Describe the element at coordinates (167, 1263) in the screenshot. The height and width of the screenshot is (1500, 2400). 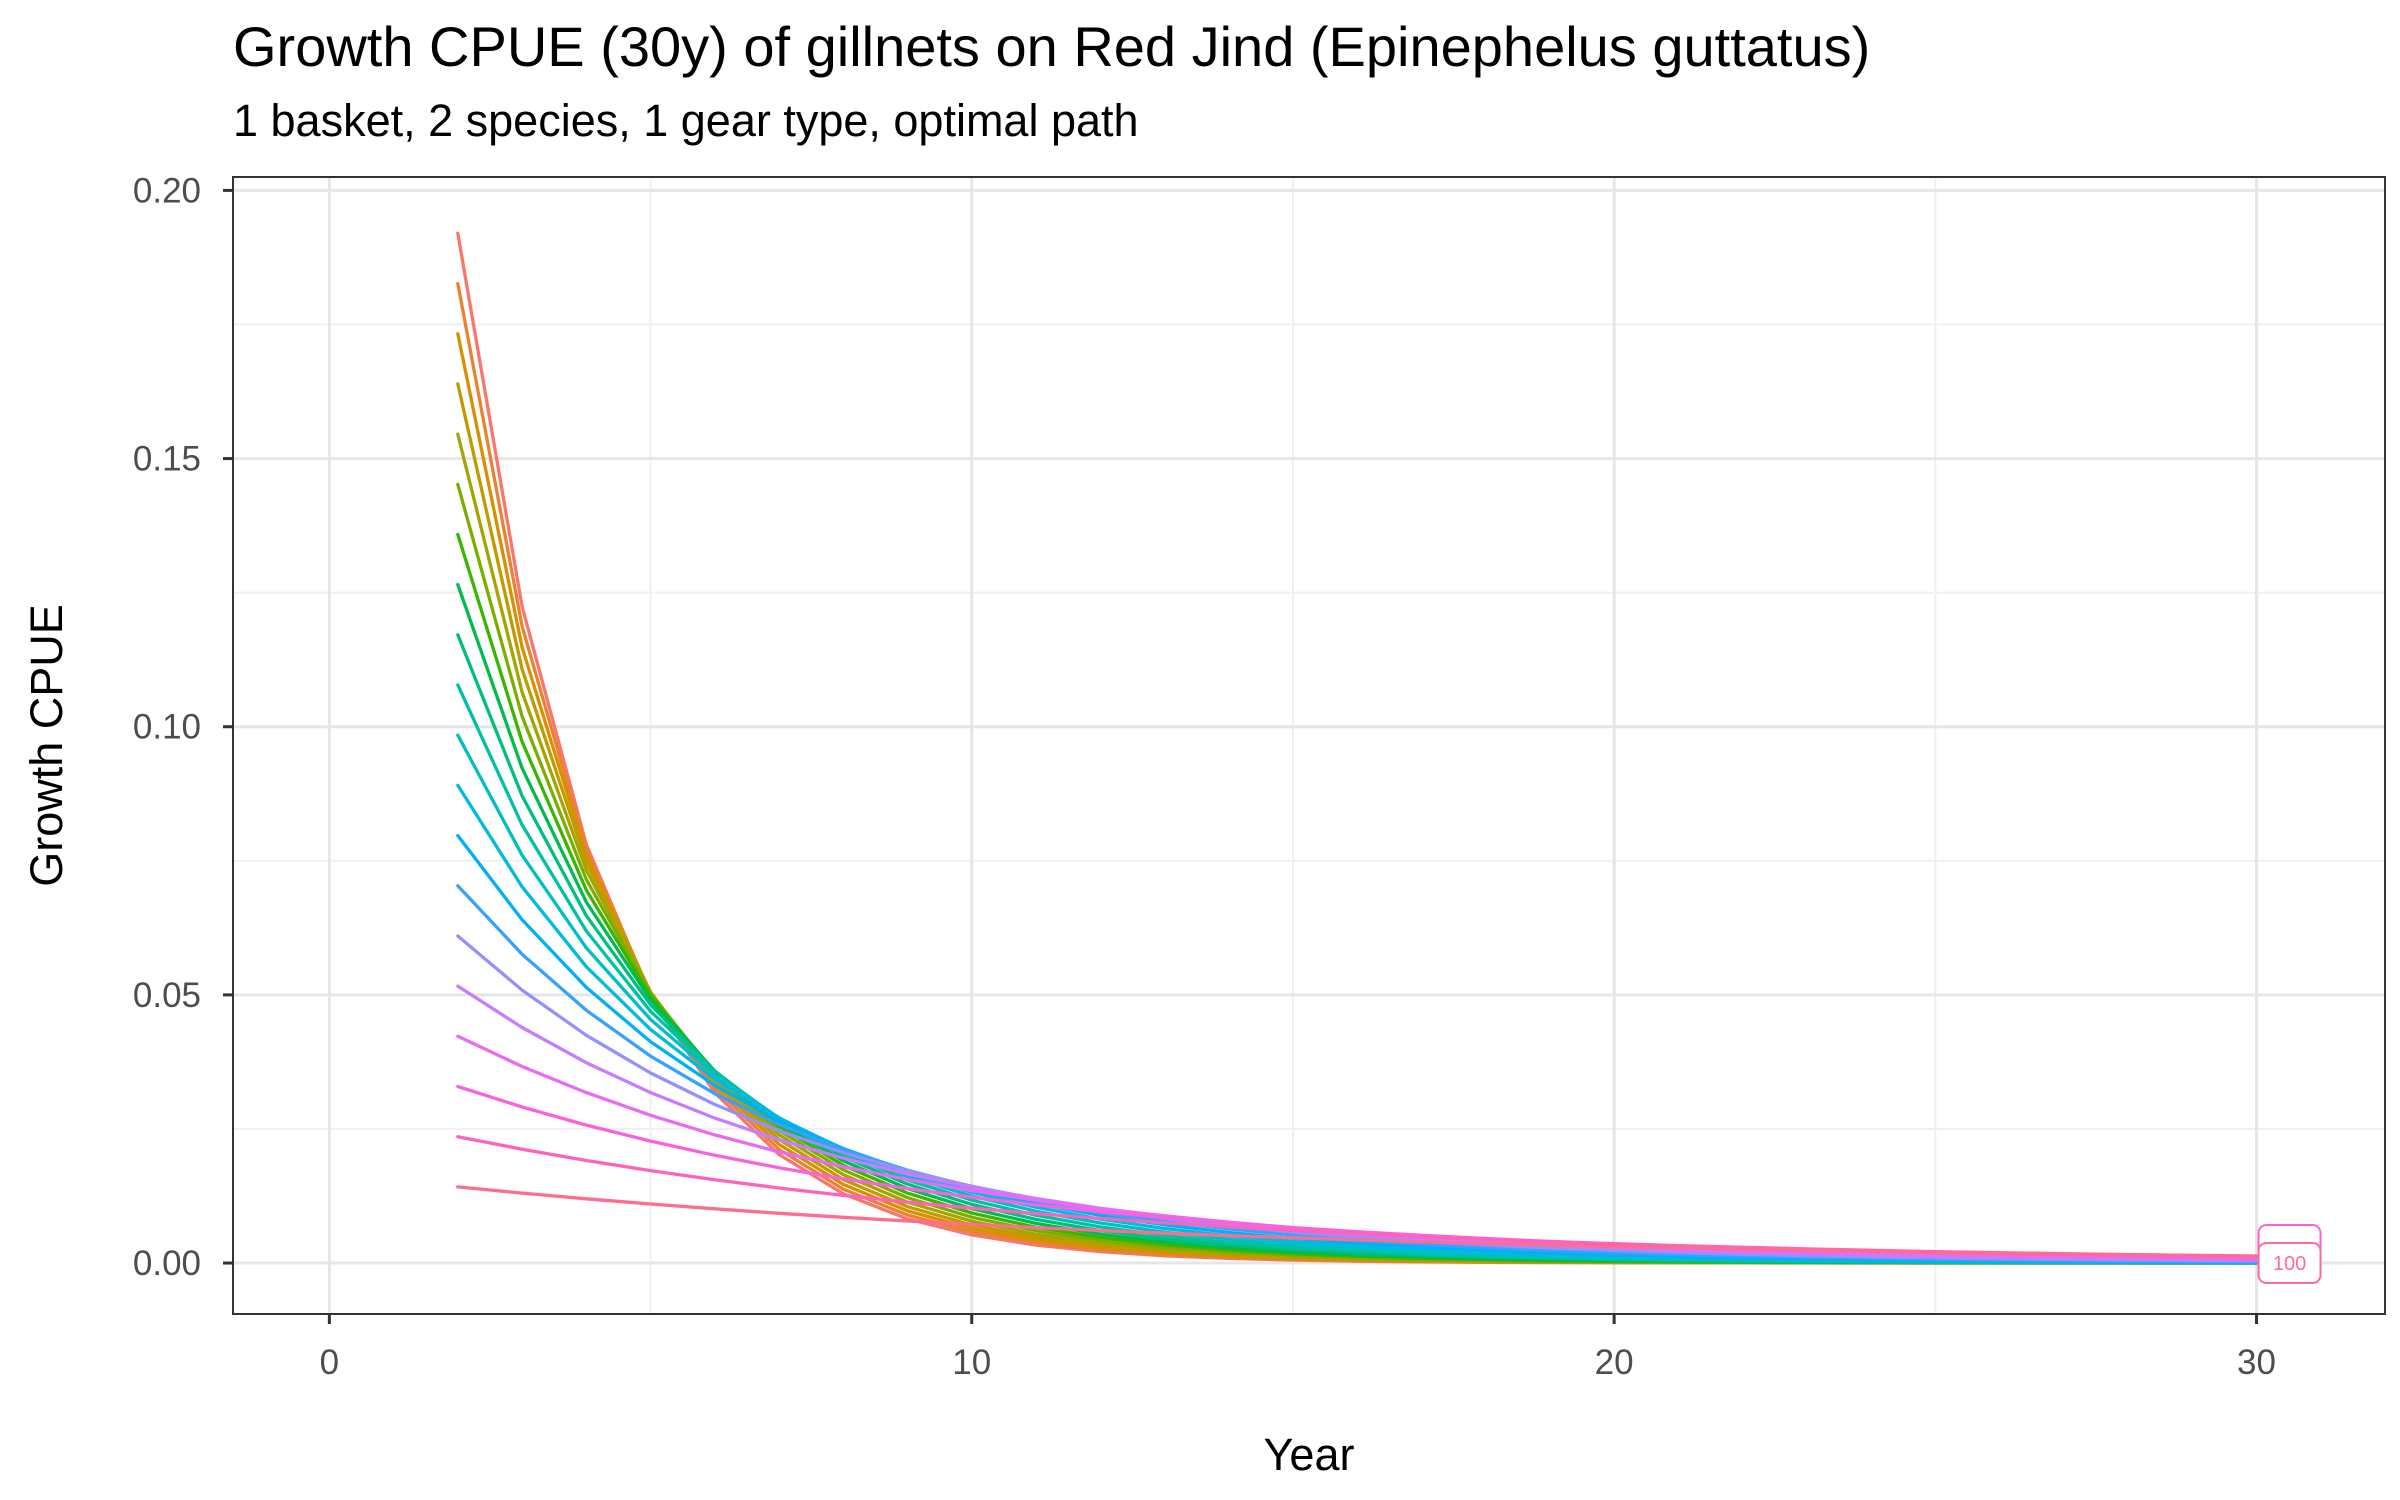
I see `y-tick-label: 0.00` at that location.